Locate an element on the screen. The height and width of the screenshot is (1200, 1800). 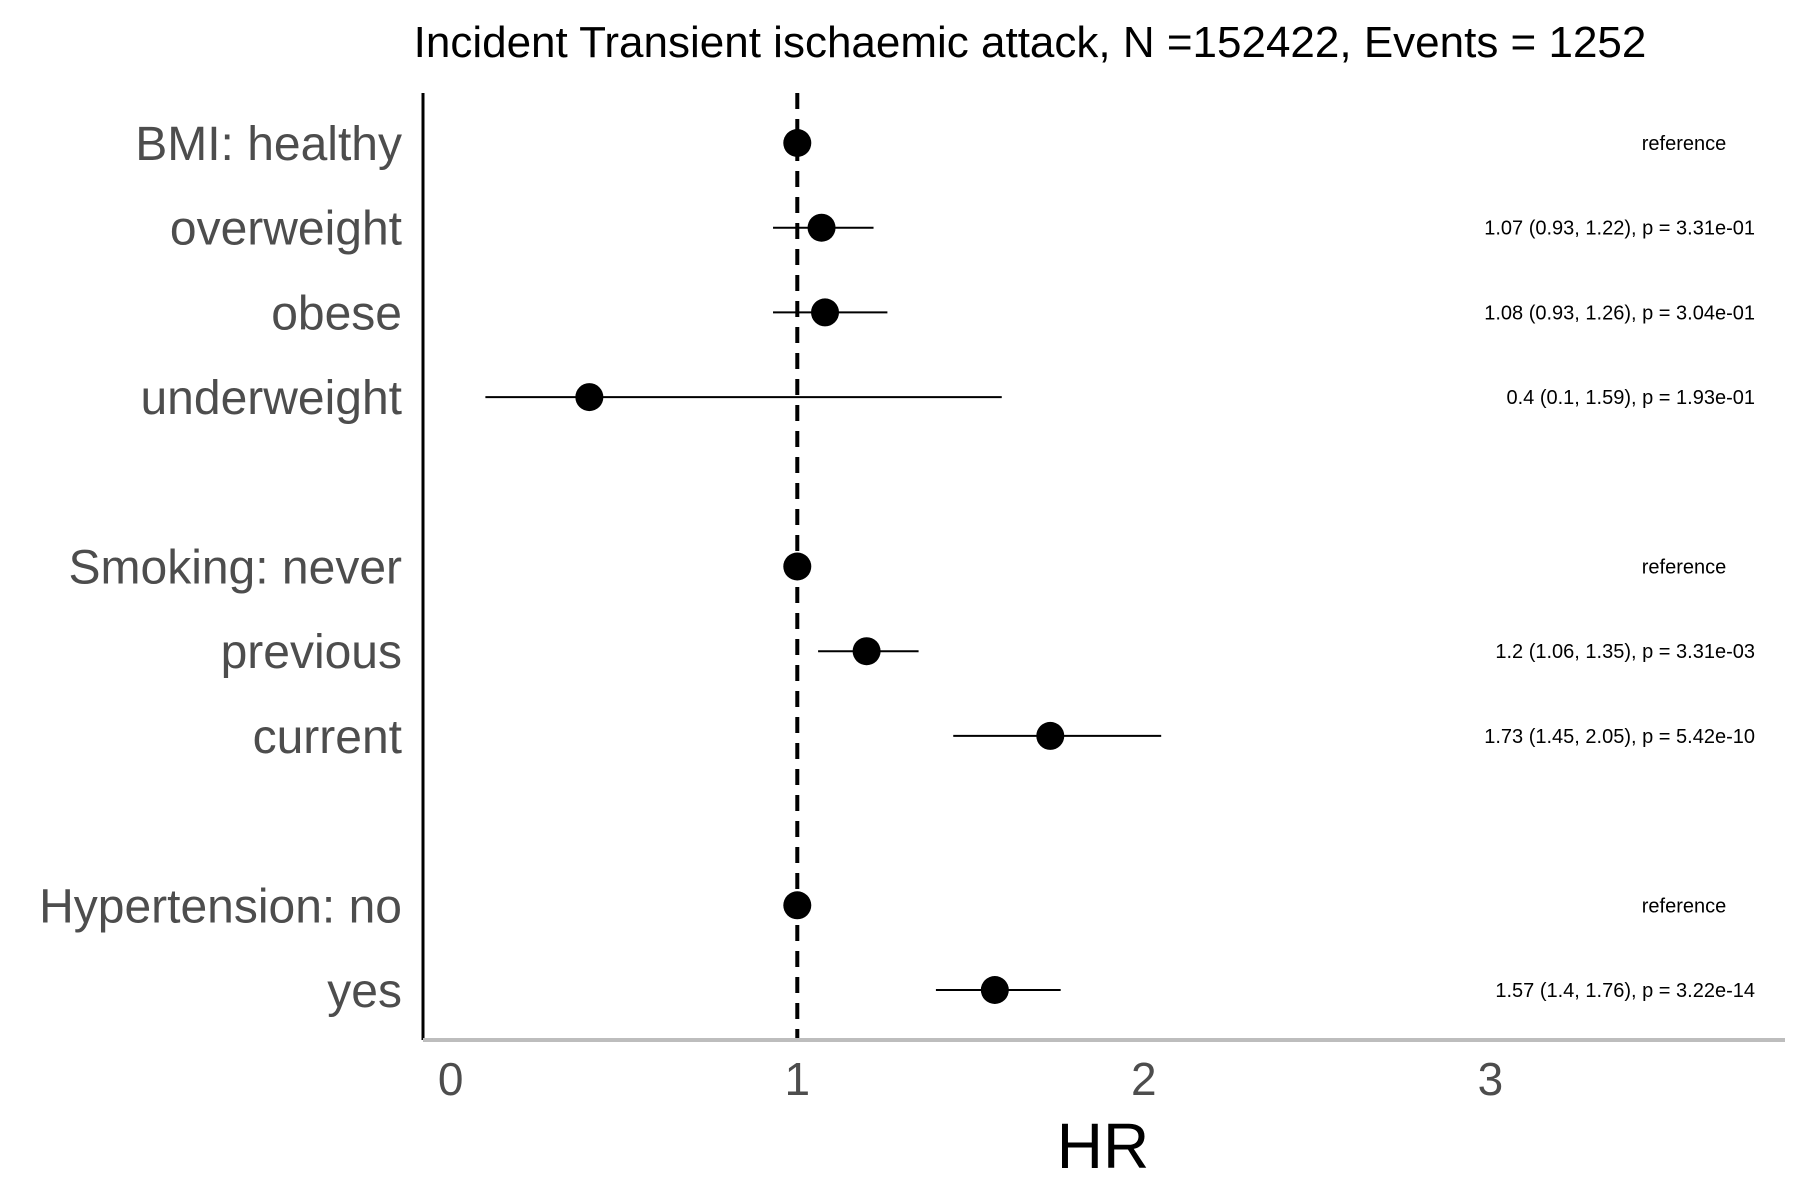
row-label: Smoking: never is located at coordinates (236, 568).